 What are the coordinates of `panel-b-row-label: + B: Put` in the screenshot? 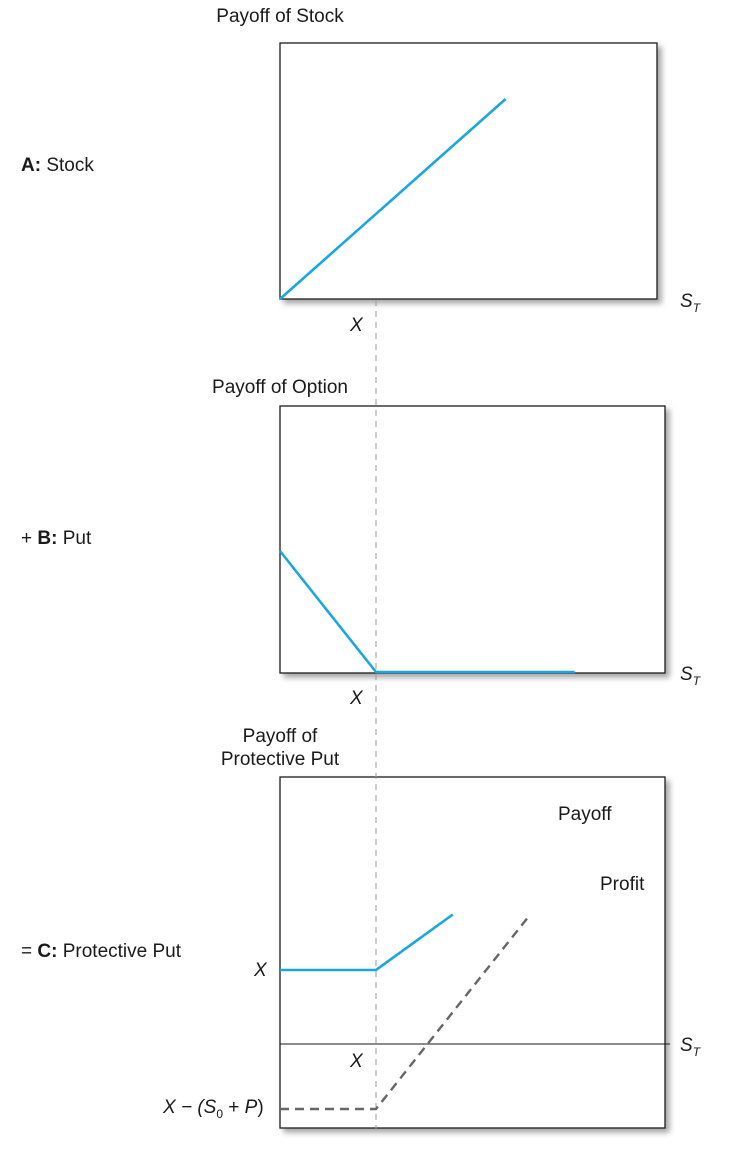 It's located at (56, 539).